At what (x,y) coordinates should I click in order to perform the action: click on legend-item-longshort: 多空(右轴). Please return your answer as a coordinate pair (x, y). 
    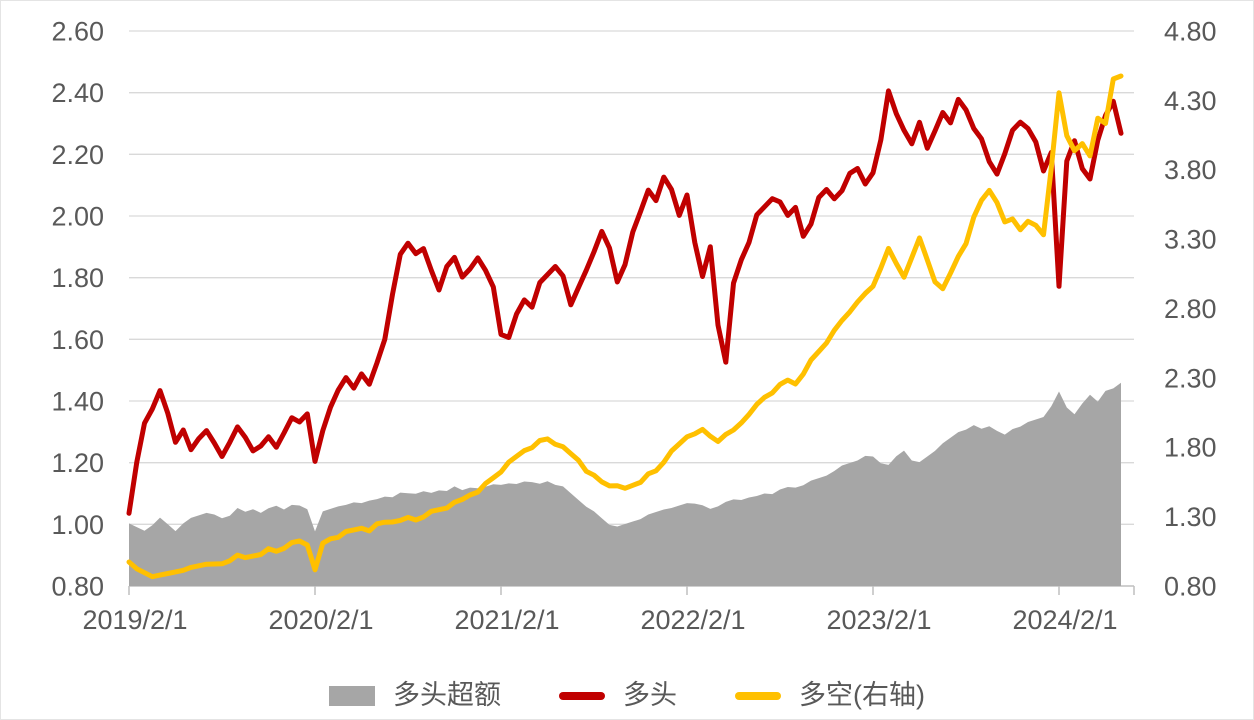
    Looking at the image, I should click on (830, 695).